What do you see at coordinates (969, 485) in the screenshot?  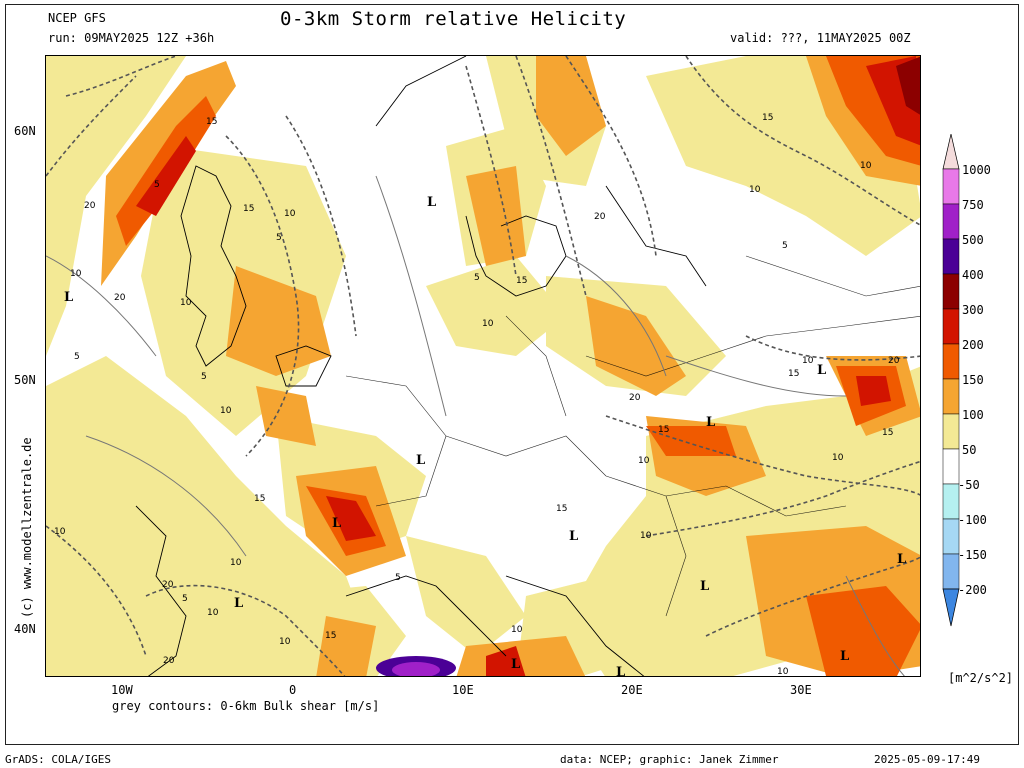 I see `colorbar-label: -50` at bounding box center [969, 485].